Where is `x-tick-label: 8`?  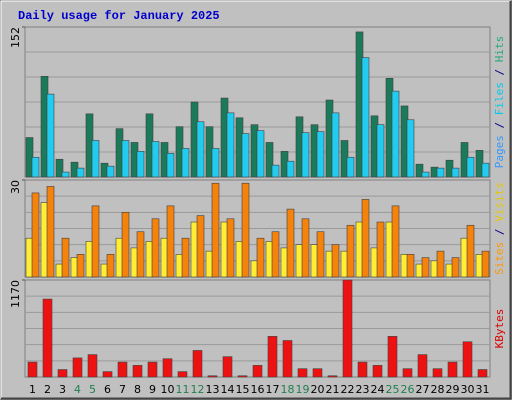
x-tick-label: 8 is located at coordinates (137, 389).